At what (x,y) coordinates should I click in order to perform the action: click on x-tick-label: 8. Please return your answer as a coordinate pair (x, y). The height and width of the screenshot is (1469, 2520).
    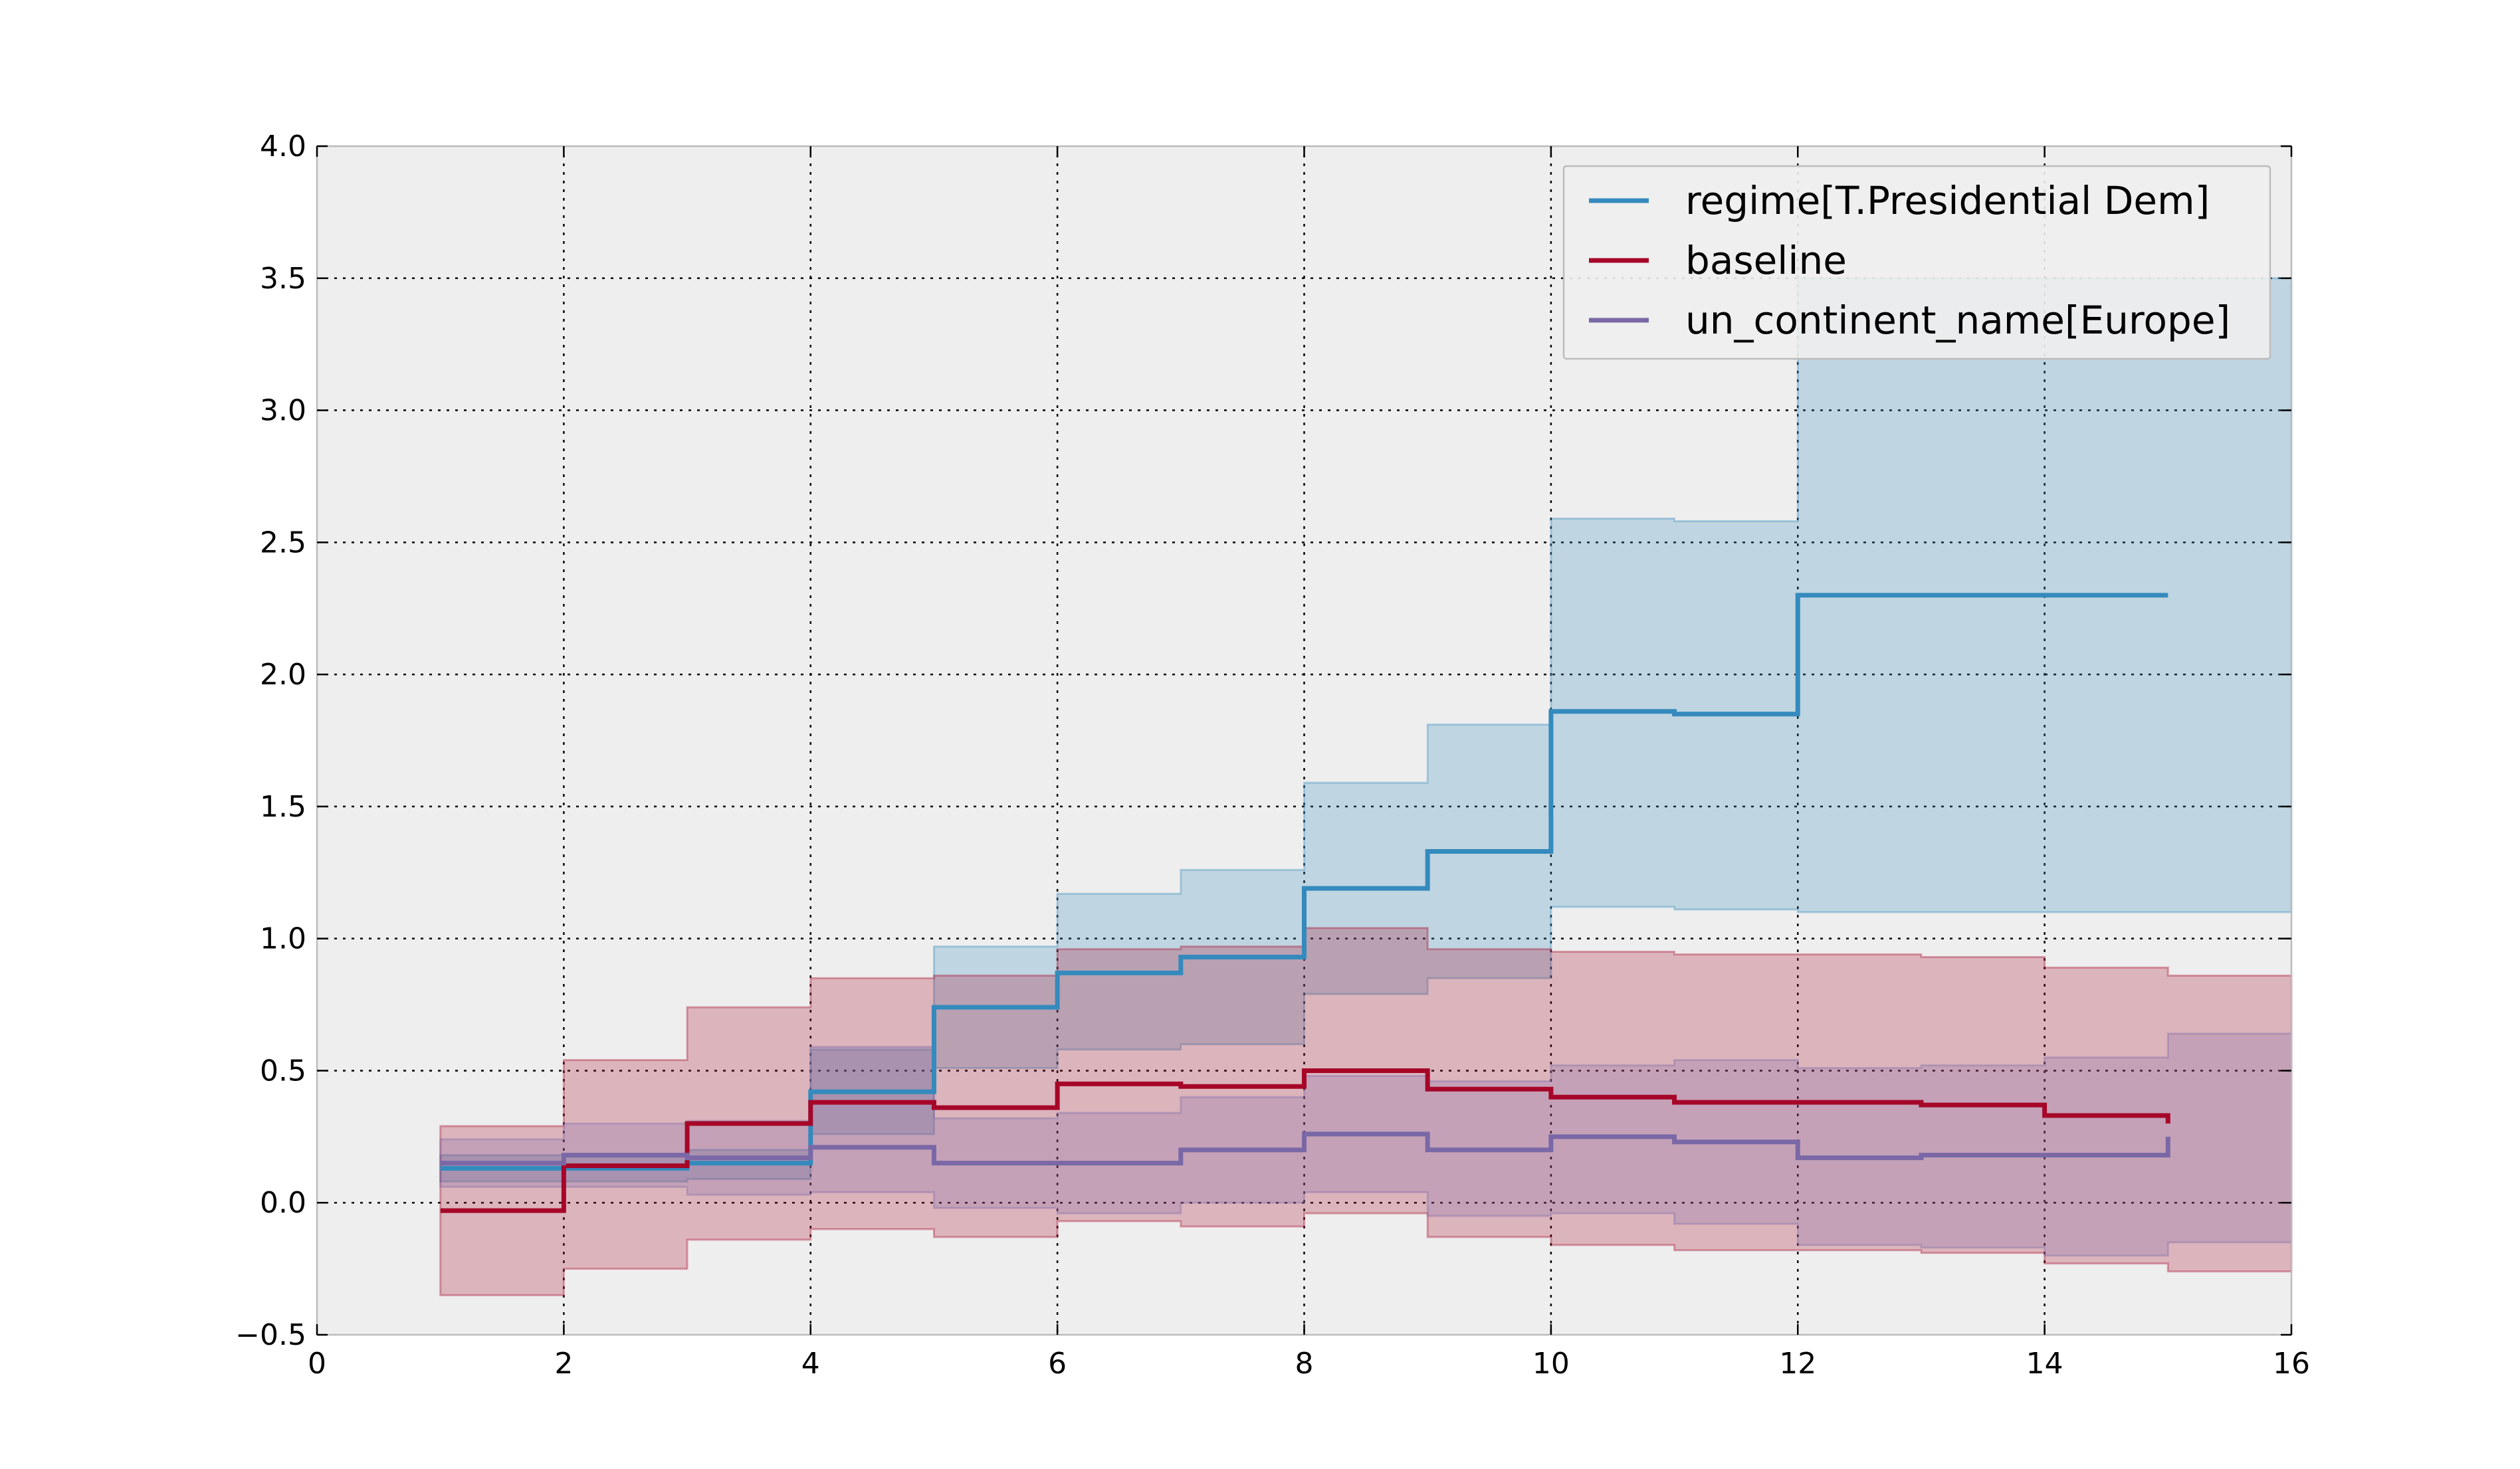
    Looking at the image, I should click on (1304, 1364).